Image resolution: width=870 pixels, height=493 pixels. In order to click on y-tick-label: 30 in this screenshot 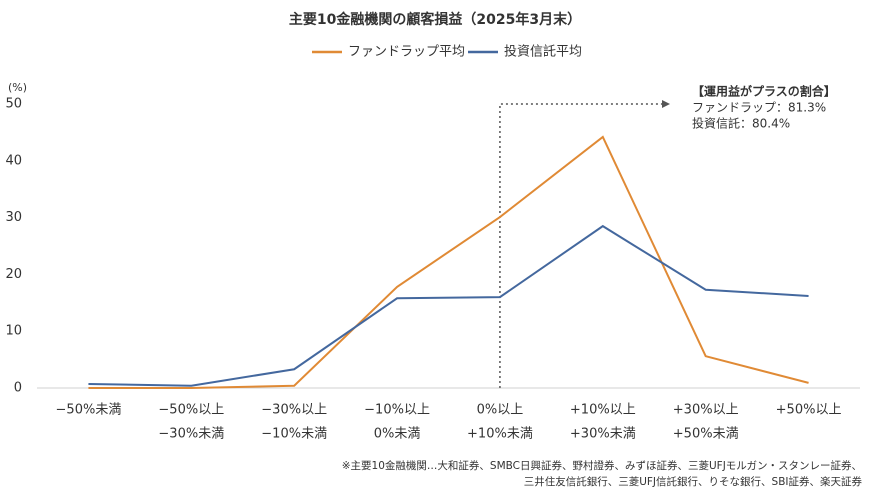, I will do `click(13, 217)`.